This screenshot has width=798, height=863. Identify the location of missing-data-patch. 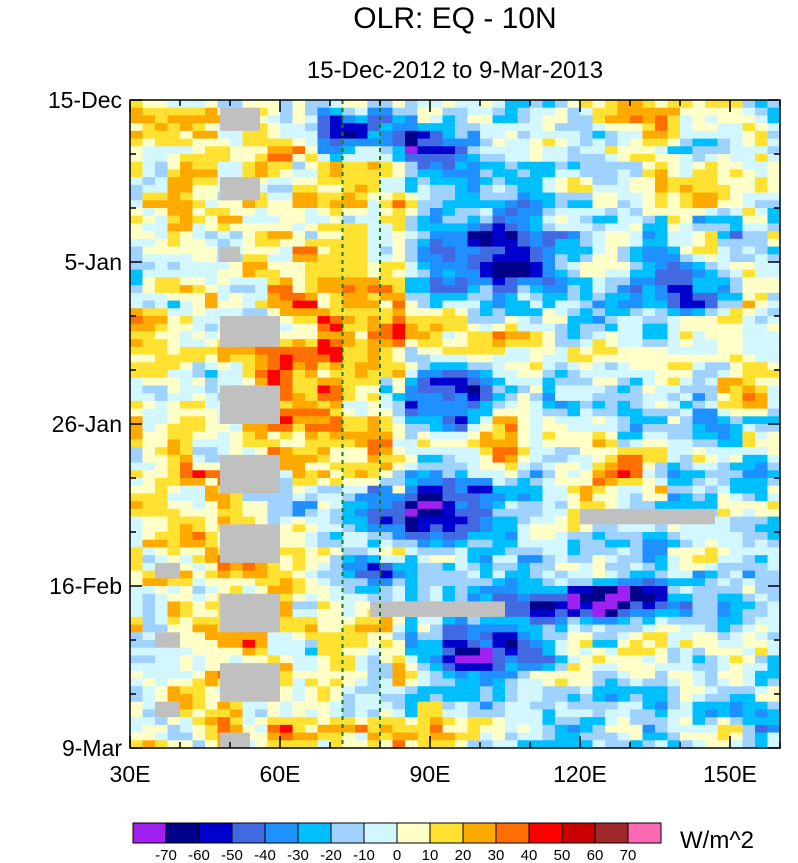
(230, 254).